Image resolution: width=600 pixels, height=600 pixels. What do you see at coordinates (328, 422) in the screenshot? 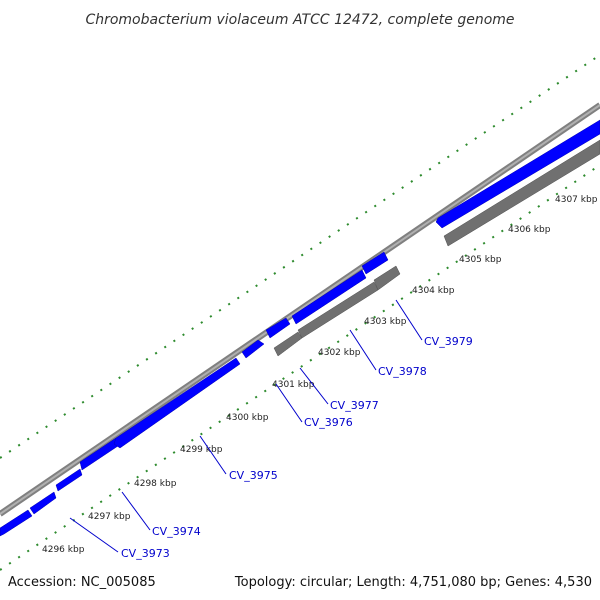
I see `gene-label: CV_3976` at bounding box center [328, 422].